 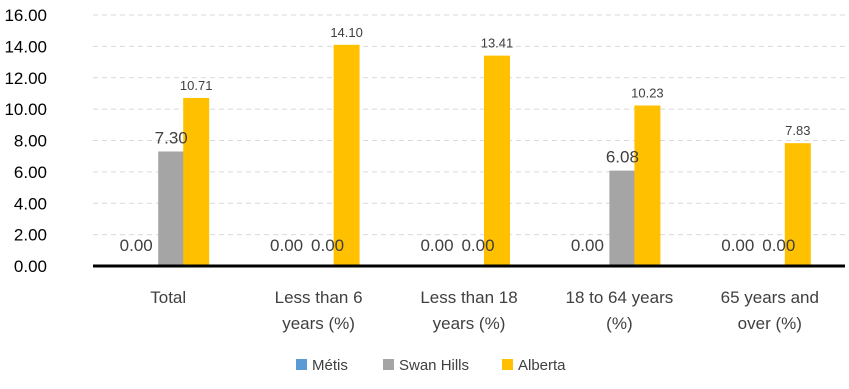 What do you see at coordinates (619, 323) in the screenshot?
I see `category-label: (%)` at bounding box center [619, 323].